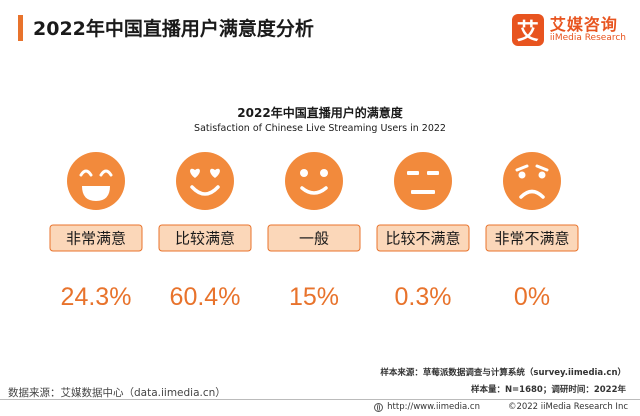 This screenshot has width=640, height=416. Describe the element at coordinates (423, 297) in the screenshot. I see `value-label: 0.3%` at that location.